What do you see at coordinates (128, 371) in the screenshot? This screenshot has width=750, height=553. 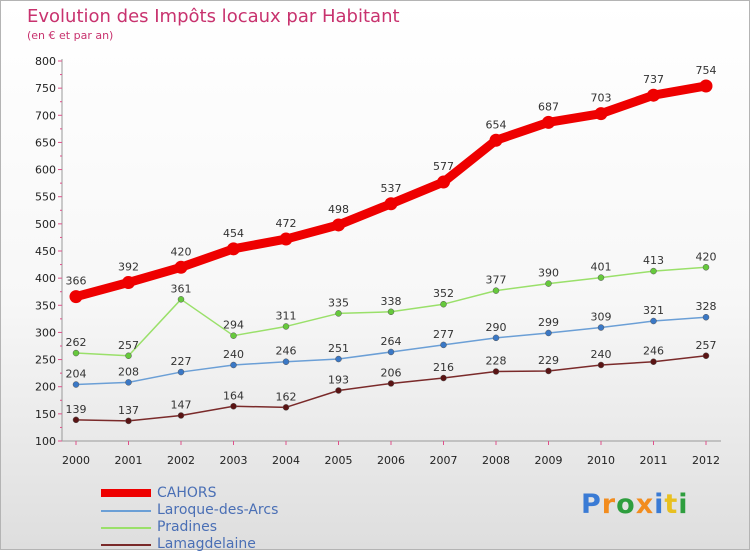 I see `data-label: 208` at bounding box center [128, 371].